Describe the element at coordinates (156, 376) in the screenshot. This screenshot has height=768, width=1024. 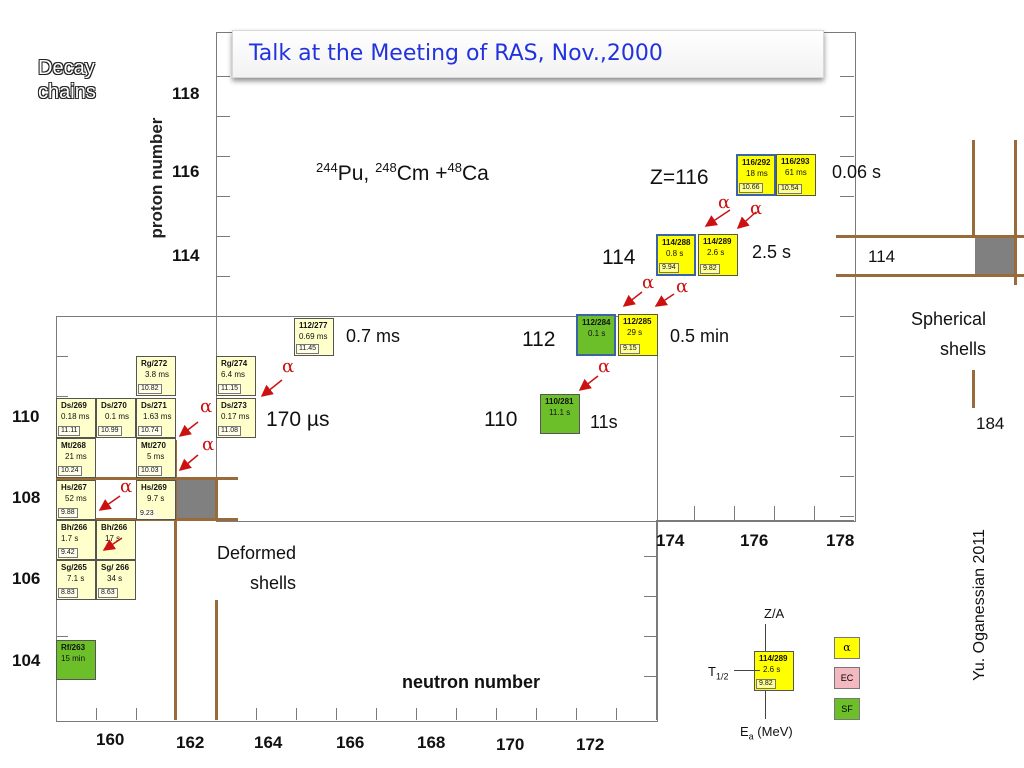
I see `nuclide-rg272: Rg/272 3.8 ms 10.82` at that location.